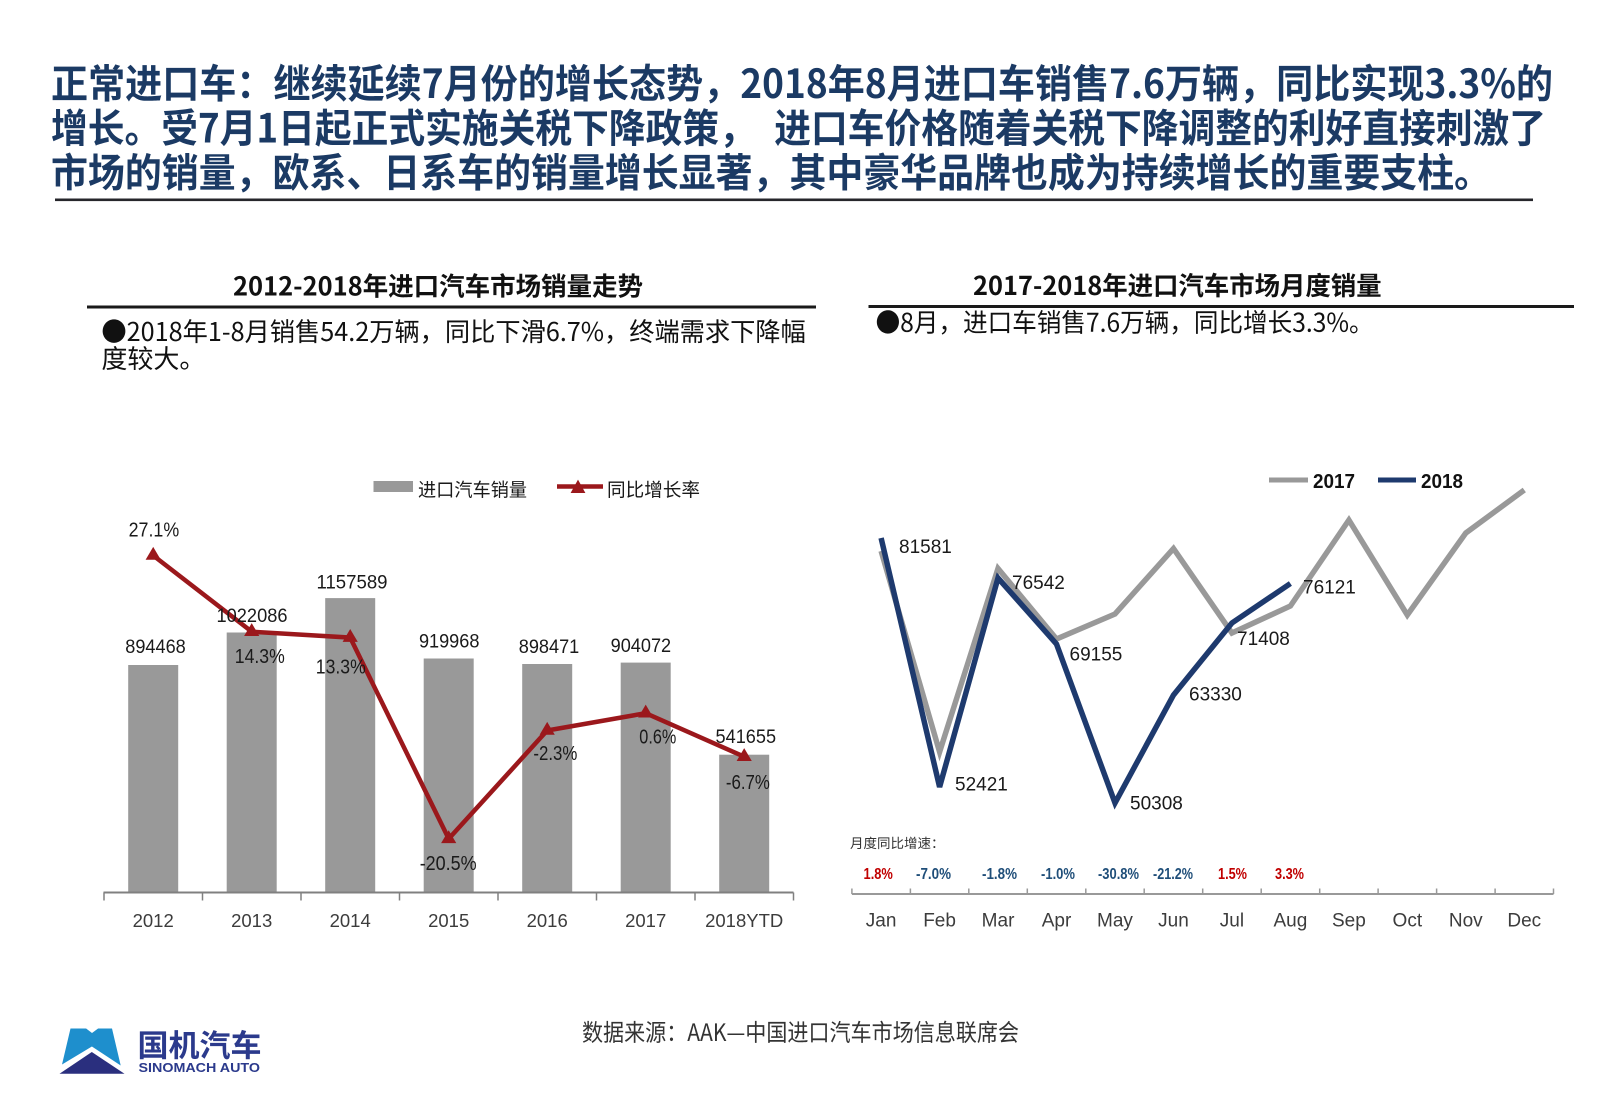  What do you see at coordinates (999, 874) in the screenshot?
I see `svg-text: -1.8%` at bounding box center [999, 874].